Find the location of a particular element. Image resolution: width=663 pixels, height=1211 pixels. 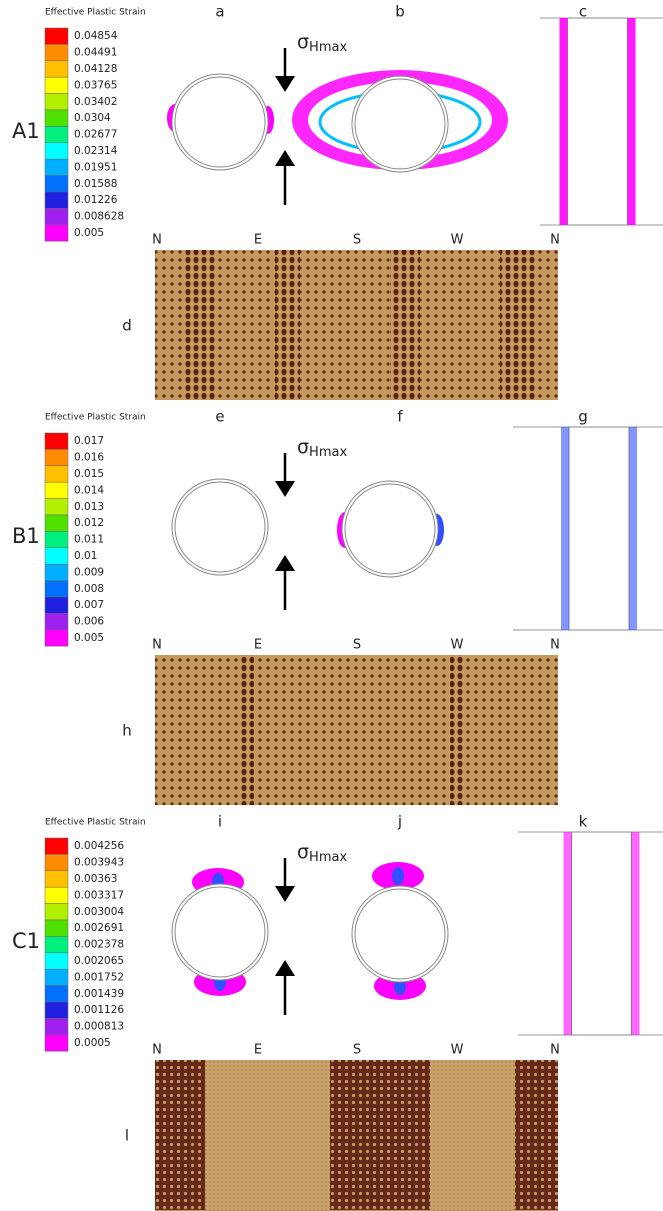

legend-label: 0.02314 is located at coordinates (96, 151).